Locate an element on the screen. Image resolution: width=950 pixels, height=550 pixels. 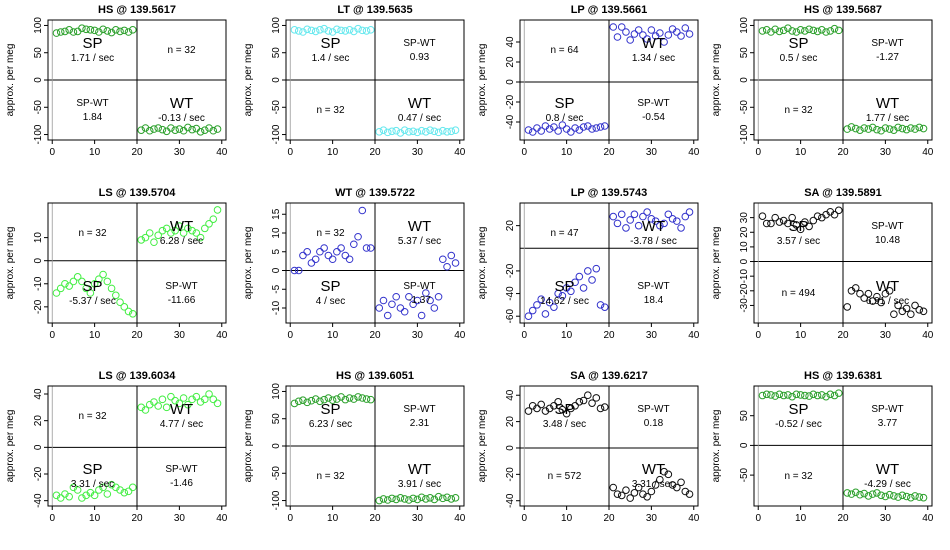
y-tick-label: 50 is located at coordinates (38, 53).